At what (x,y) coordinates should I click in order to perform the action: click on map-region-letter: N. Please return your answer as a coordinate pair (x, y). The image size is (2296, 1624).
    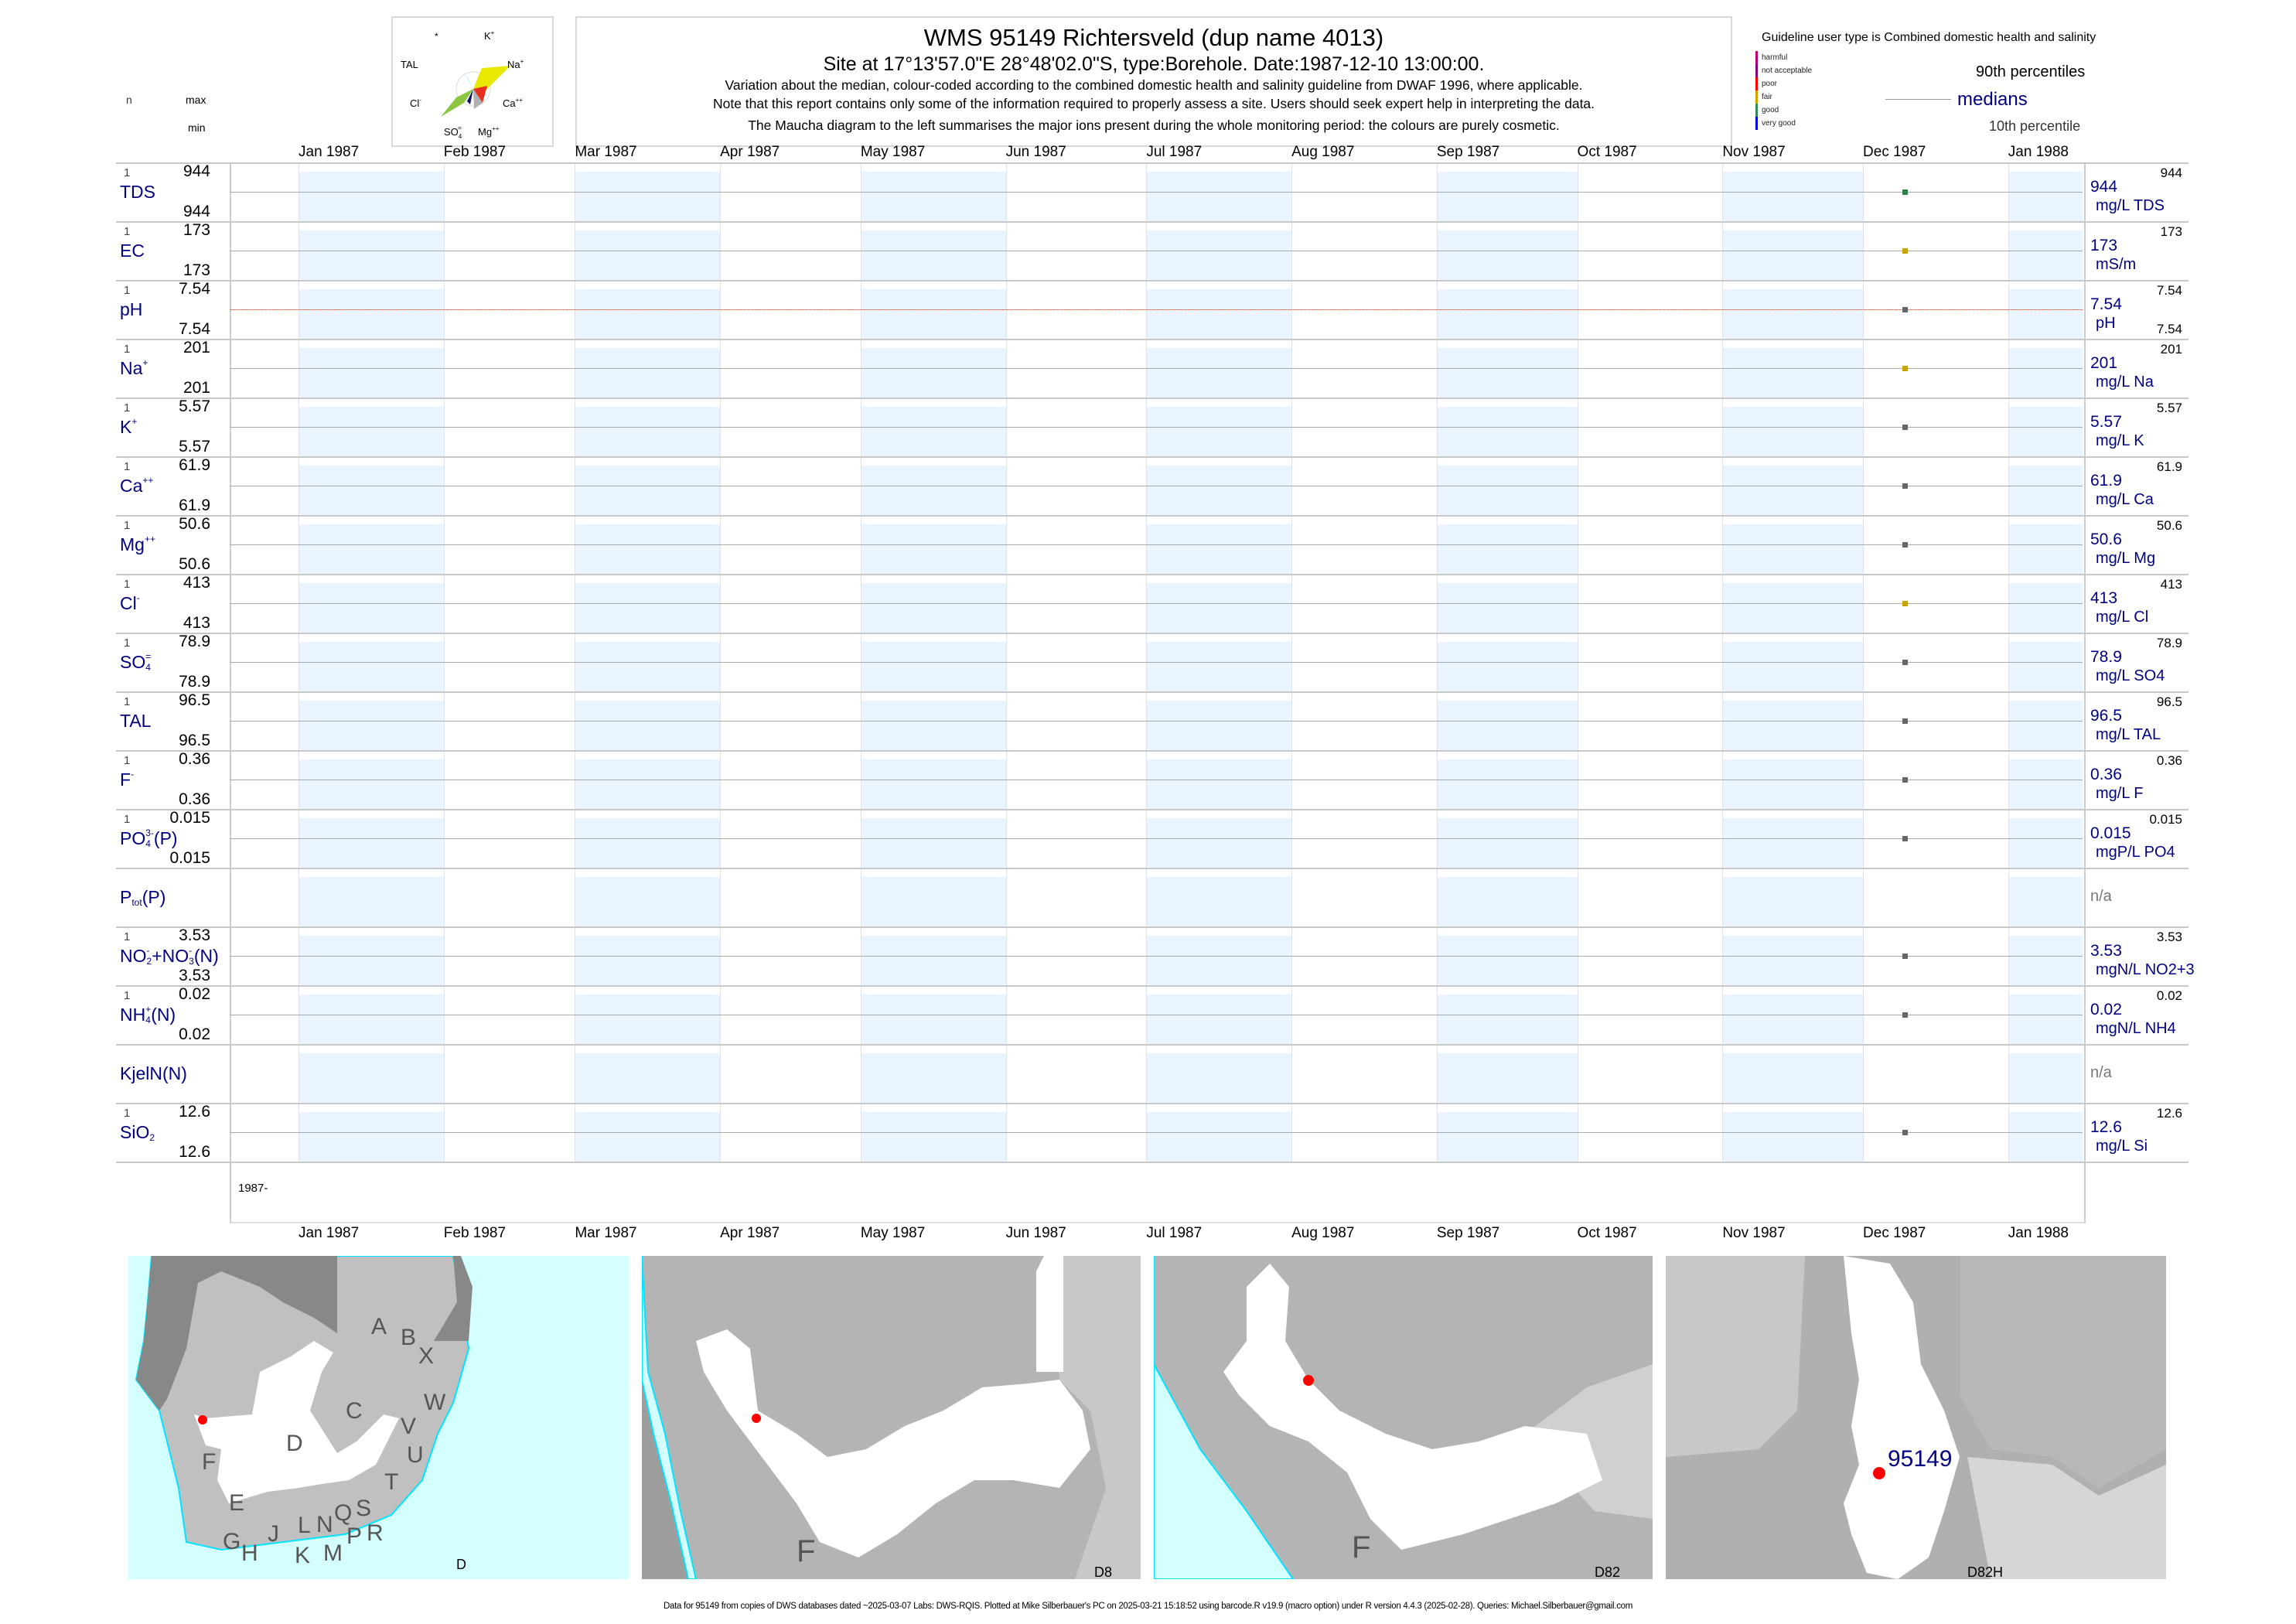
    Looking at the image, I should click on (324, 1524).